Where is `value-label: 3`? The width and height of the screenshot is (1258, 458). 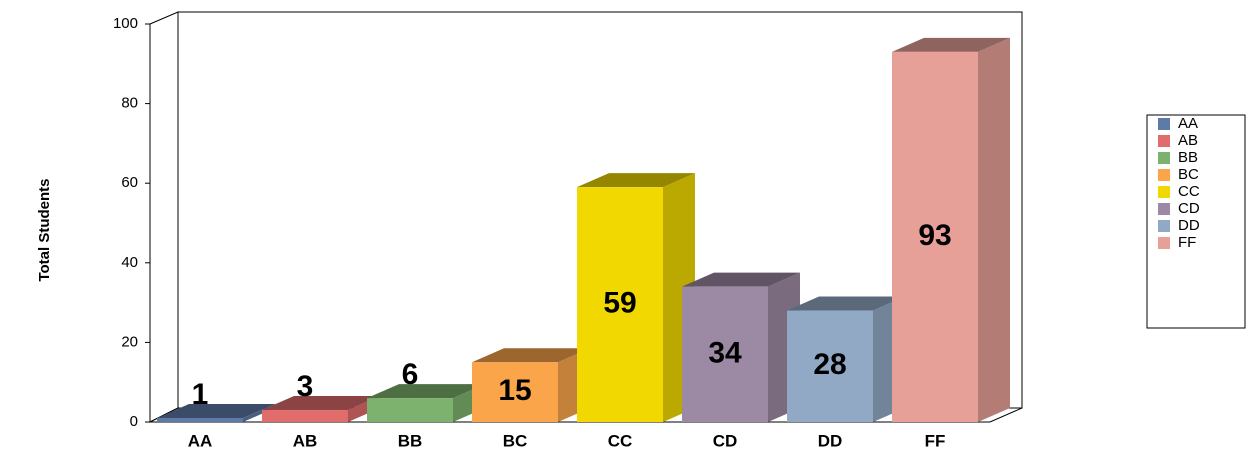 value-label: 3 is located at coordinates (305, 386).